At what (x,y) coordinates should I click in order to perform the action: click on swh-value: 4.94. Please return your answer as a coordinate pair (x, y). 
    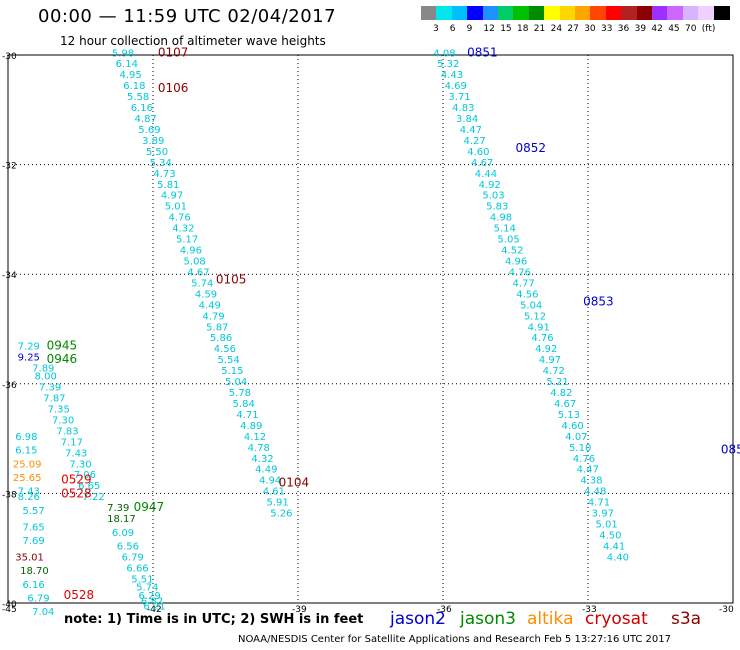
    Looking at the image, I should click on (270, 481).